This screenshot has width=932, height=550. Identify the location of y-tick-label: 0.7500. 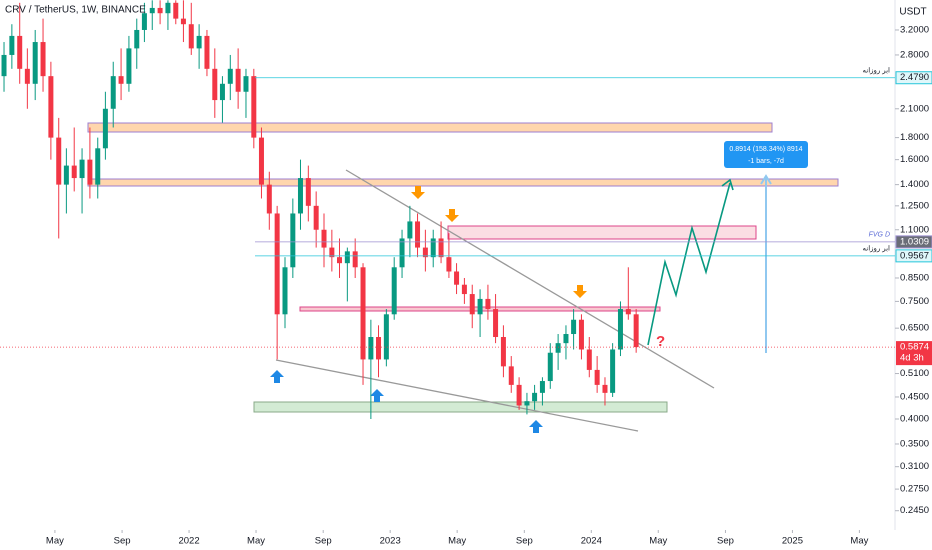
(914, 301).